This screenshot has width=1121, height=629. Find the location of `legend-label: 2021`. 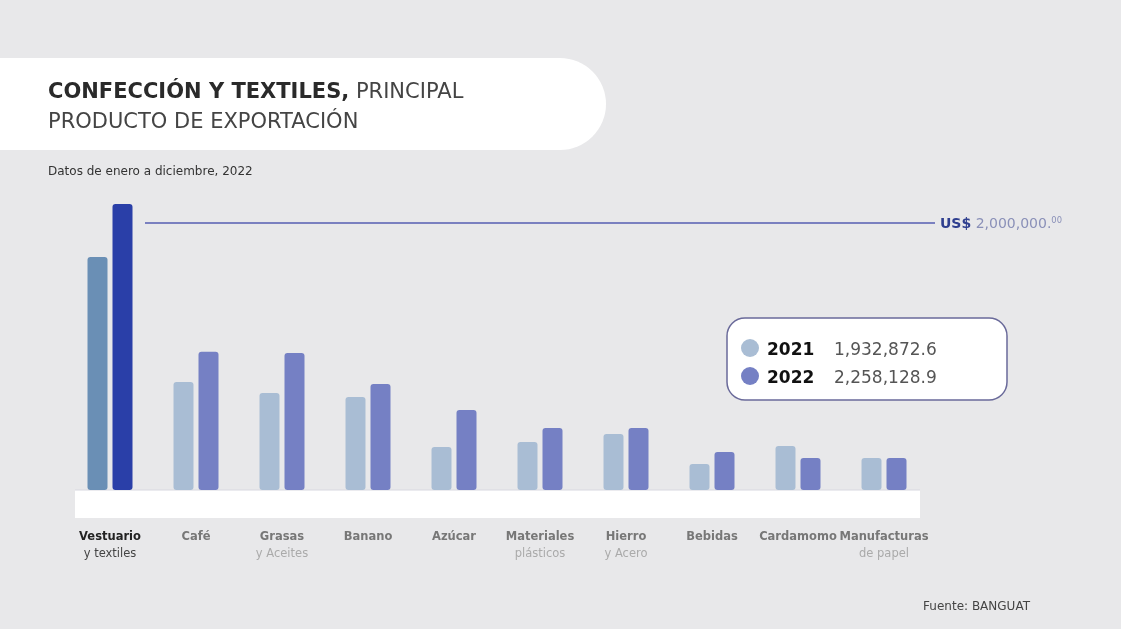

legend-label: 2021 is located at coordinates (791, 349).